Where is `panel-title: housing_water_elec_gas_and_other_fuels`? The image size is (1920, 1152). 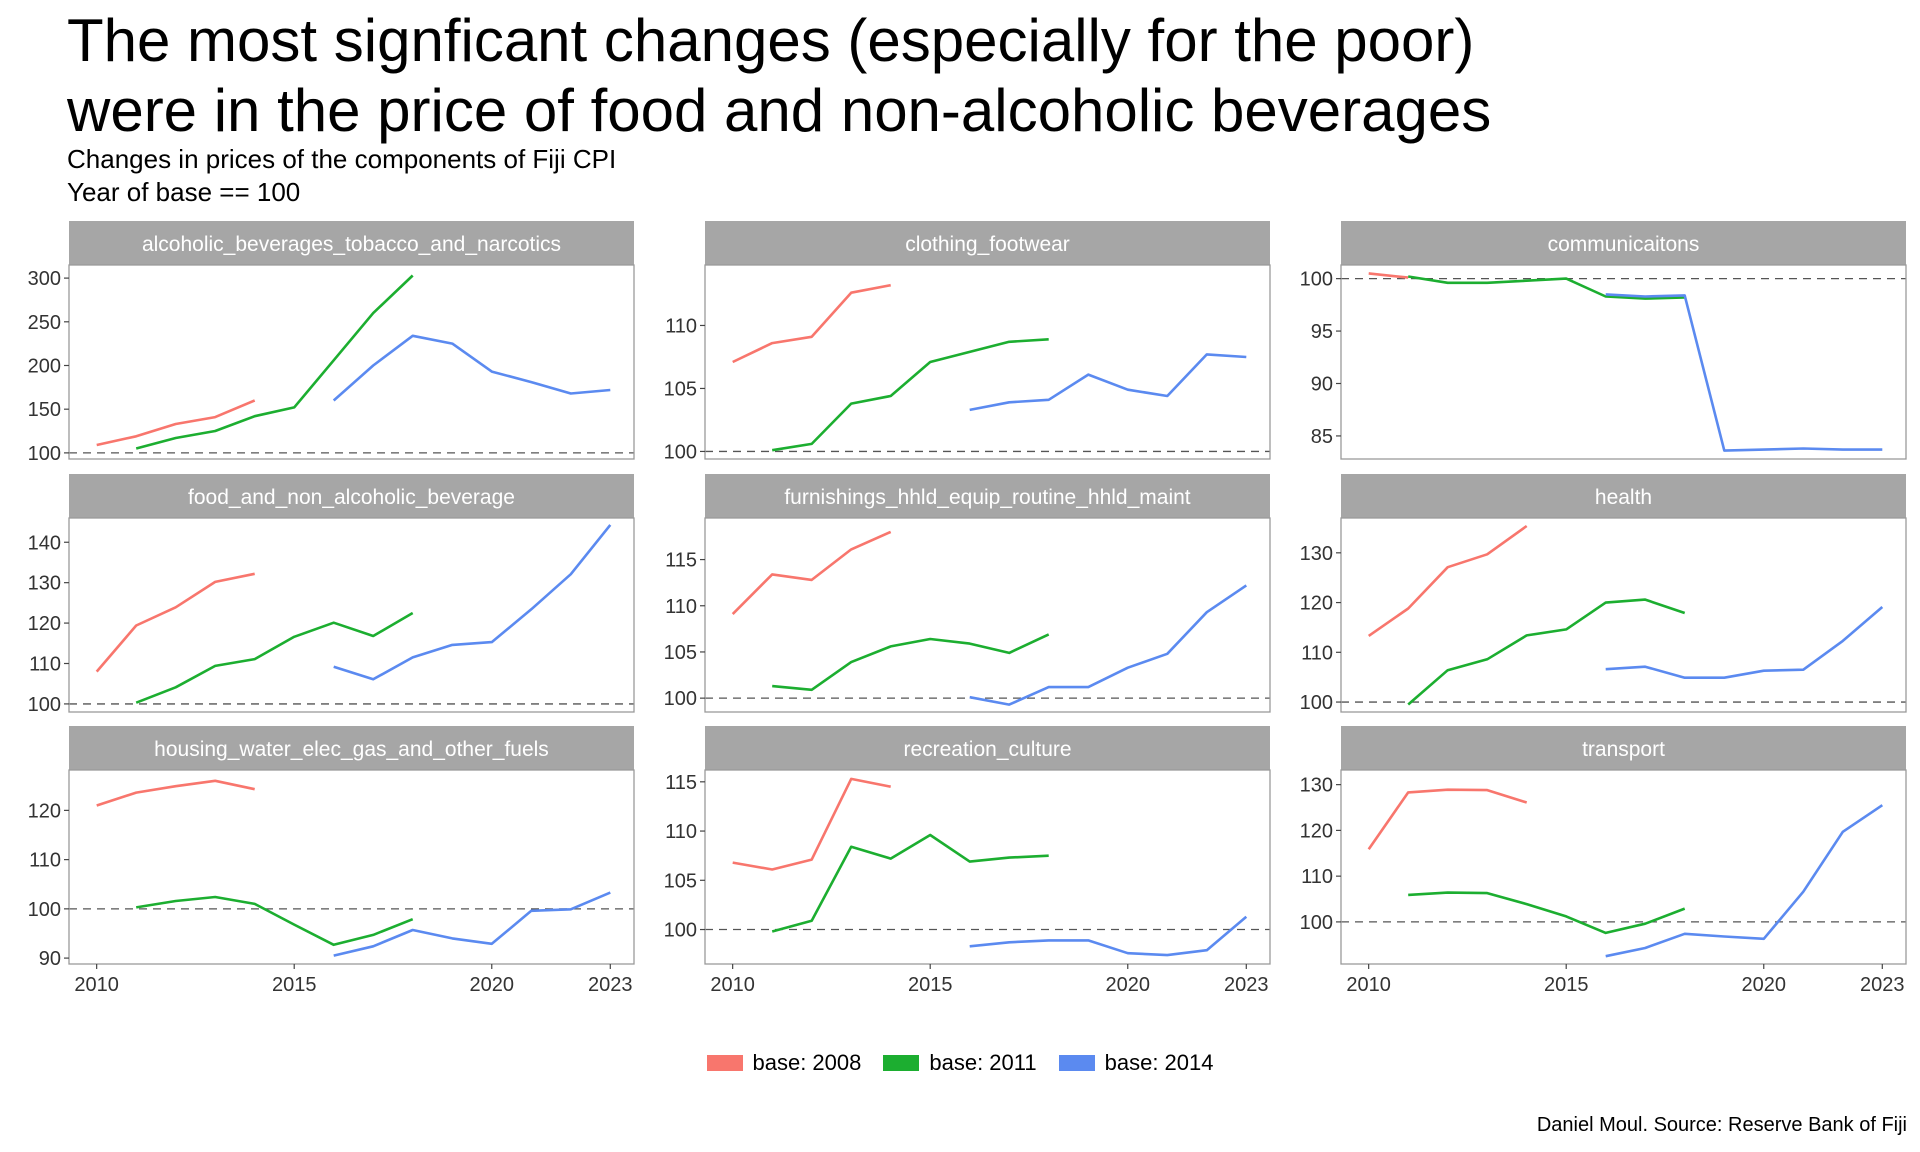 panel-title: housing_water_elec_gas_and_other_fuels is located at coordinates (351, 749).